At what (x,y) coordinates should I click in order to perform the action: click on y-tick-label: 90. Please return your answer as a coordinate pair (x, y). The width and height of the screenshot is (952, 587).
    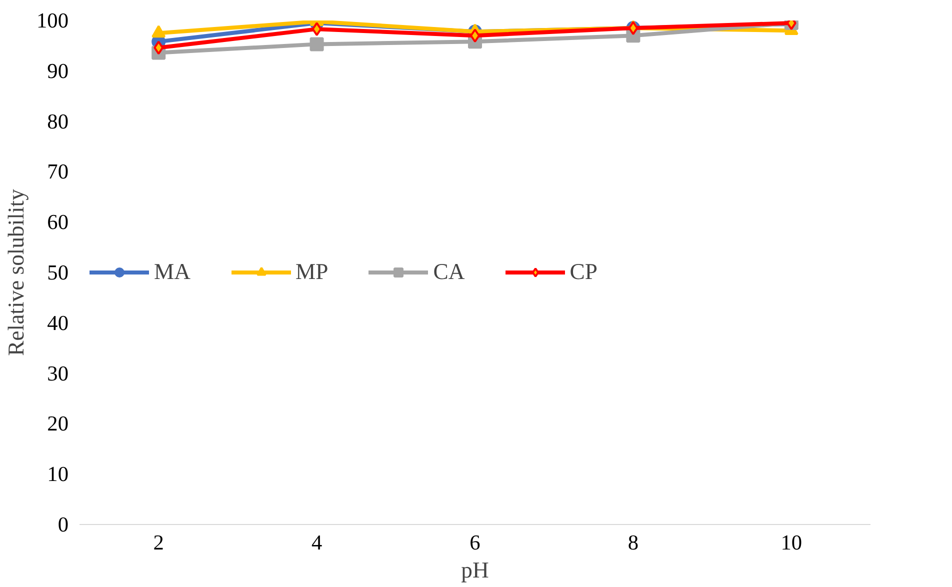
    Looking at the image, I should click on (57, 70).